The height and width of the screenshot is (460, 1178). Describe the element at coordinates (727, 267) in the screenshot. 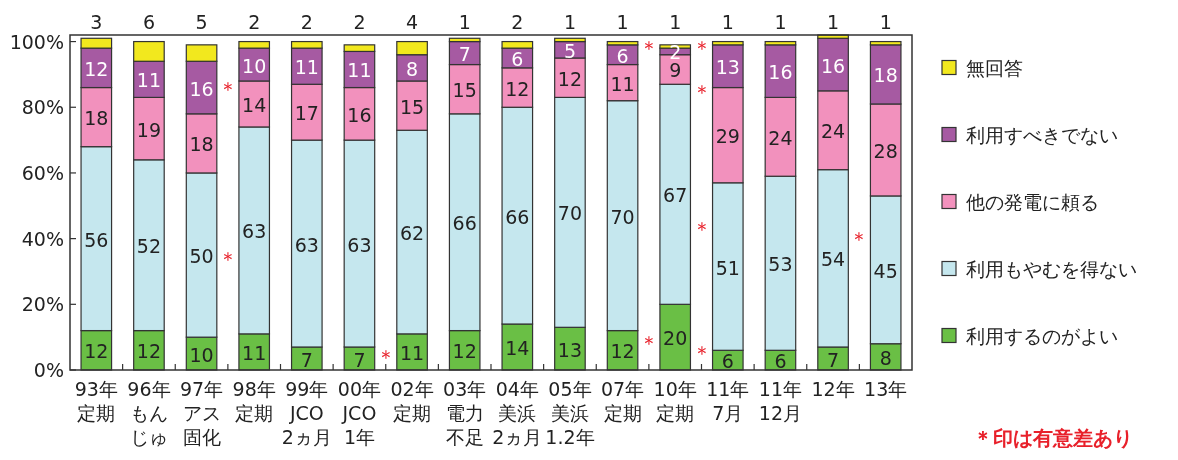

I see `data-label: 51` at that location.